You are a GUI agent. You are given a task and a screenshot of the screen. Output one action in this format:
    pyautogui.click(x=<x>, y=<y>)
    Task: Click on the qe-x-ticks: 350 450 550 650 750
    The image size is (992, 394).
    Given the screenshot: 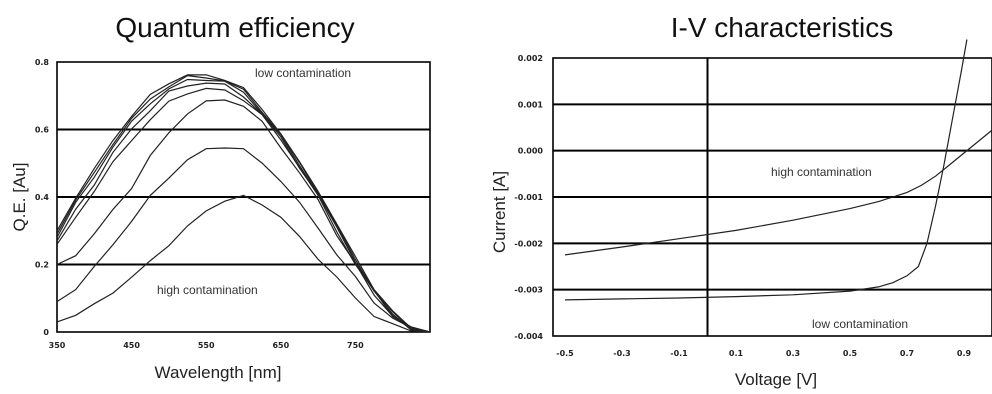 What is the action you would take?
    pyautogui.click(x=207, y=345)
    